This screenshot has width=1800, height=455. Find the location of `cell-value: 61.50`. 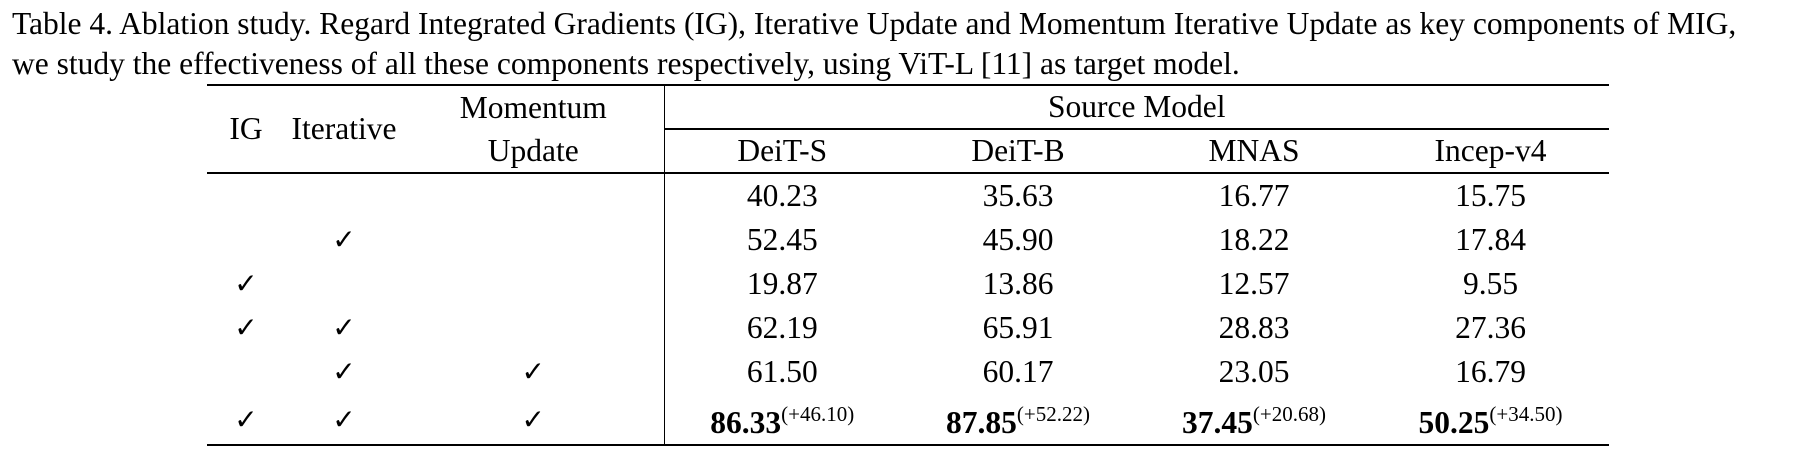

cell-value: 61.50 is located at coordinates (782, 371).